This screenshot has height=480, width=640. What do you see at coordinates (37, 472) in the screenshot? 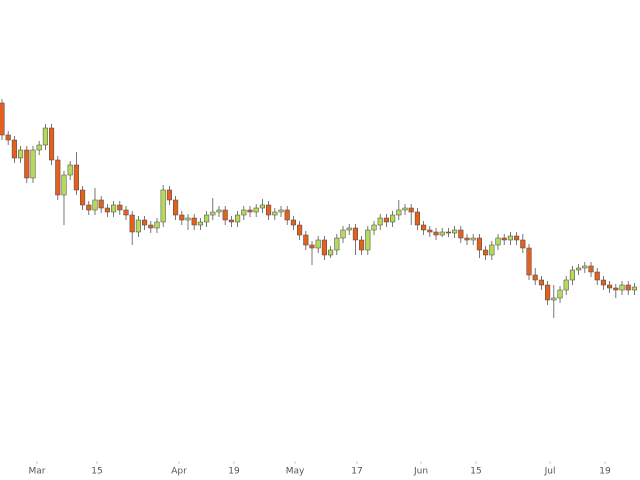
I see `x-tick-label: Mar` at bounding box center [37, 472].